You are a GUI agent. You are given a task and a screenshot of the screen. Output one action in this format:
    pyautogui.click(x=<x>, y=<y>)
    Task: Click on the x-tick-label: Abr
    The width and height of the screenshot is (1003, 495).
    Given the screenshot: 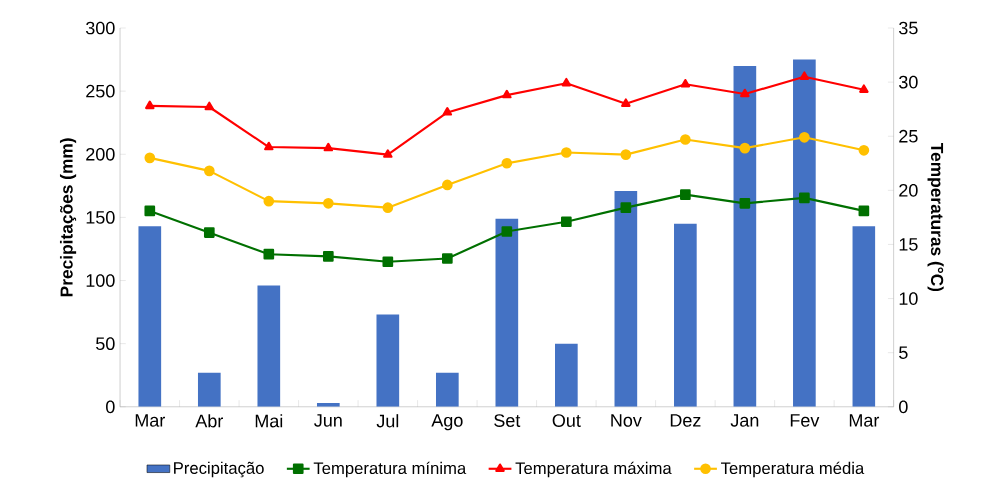 What is the action you would take?
    pyautogui.click(x=209, y=421)
    